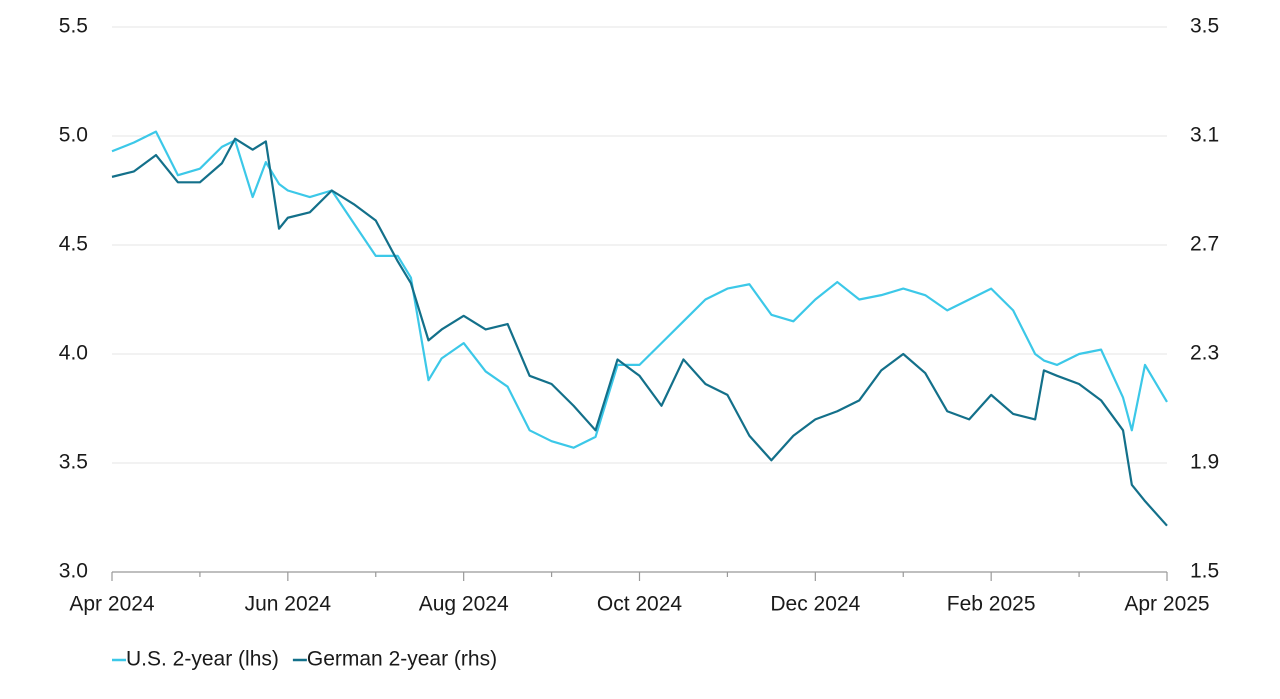  What do you see at coordinates (73, 26) in the screenshot?
I see `y-tick-label: 5.5` at bounding box center [73, 26].